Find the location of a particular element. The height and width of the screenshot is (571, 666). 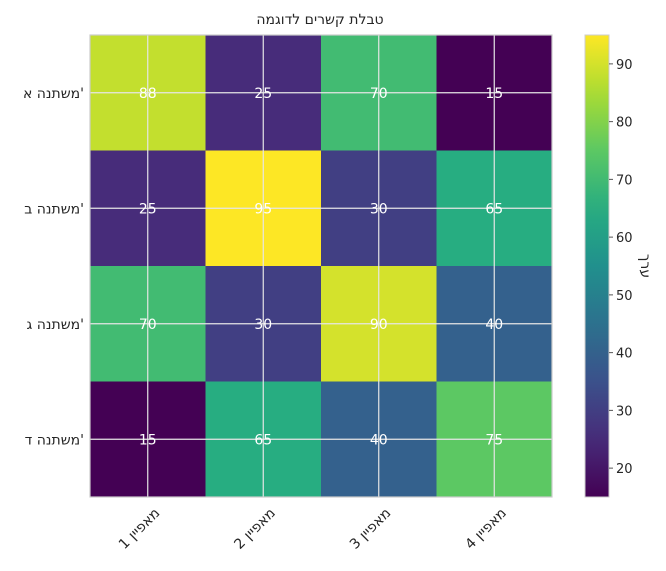

colorbar-tick-label: 80 is located at coordinates (624, 123).